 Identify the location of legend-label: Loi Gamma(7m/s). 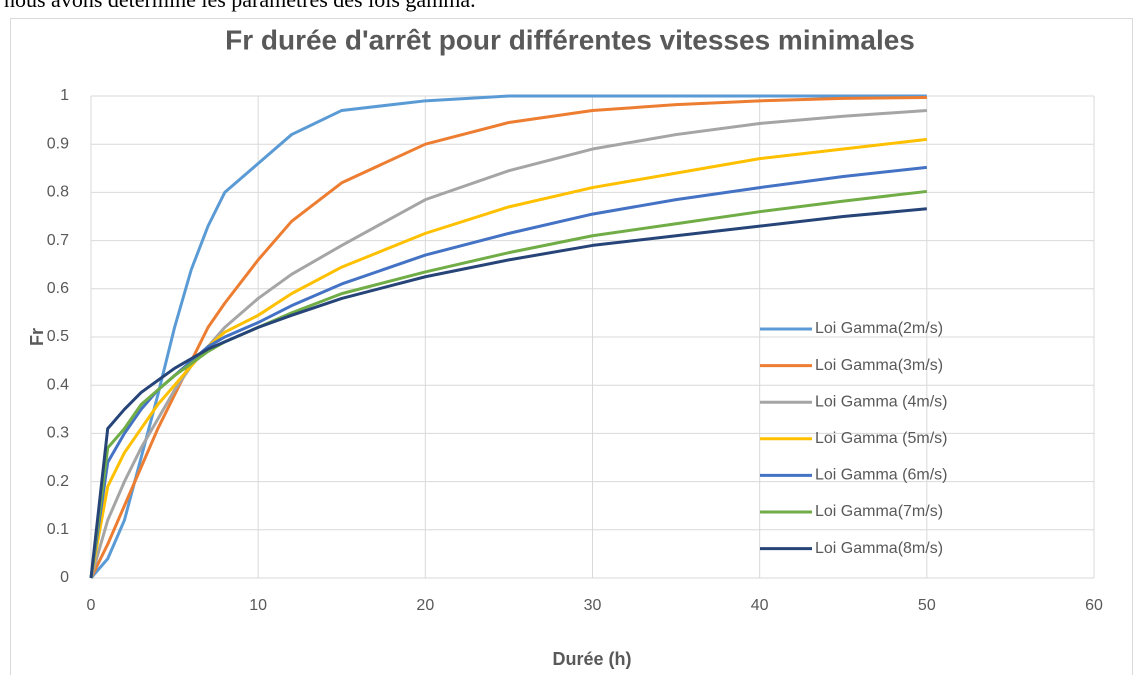
(879, 511).